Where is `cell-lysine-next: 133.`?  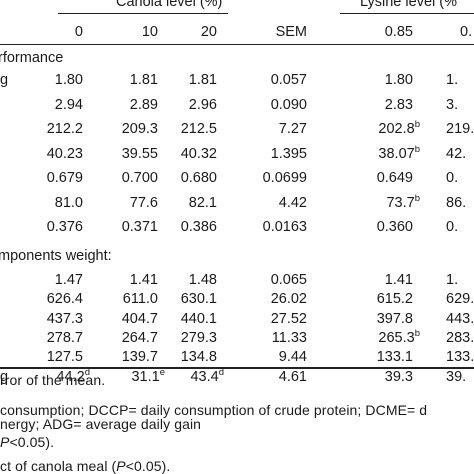 cell-lysine-next: 133. is located at coordinates (460, 357).